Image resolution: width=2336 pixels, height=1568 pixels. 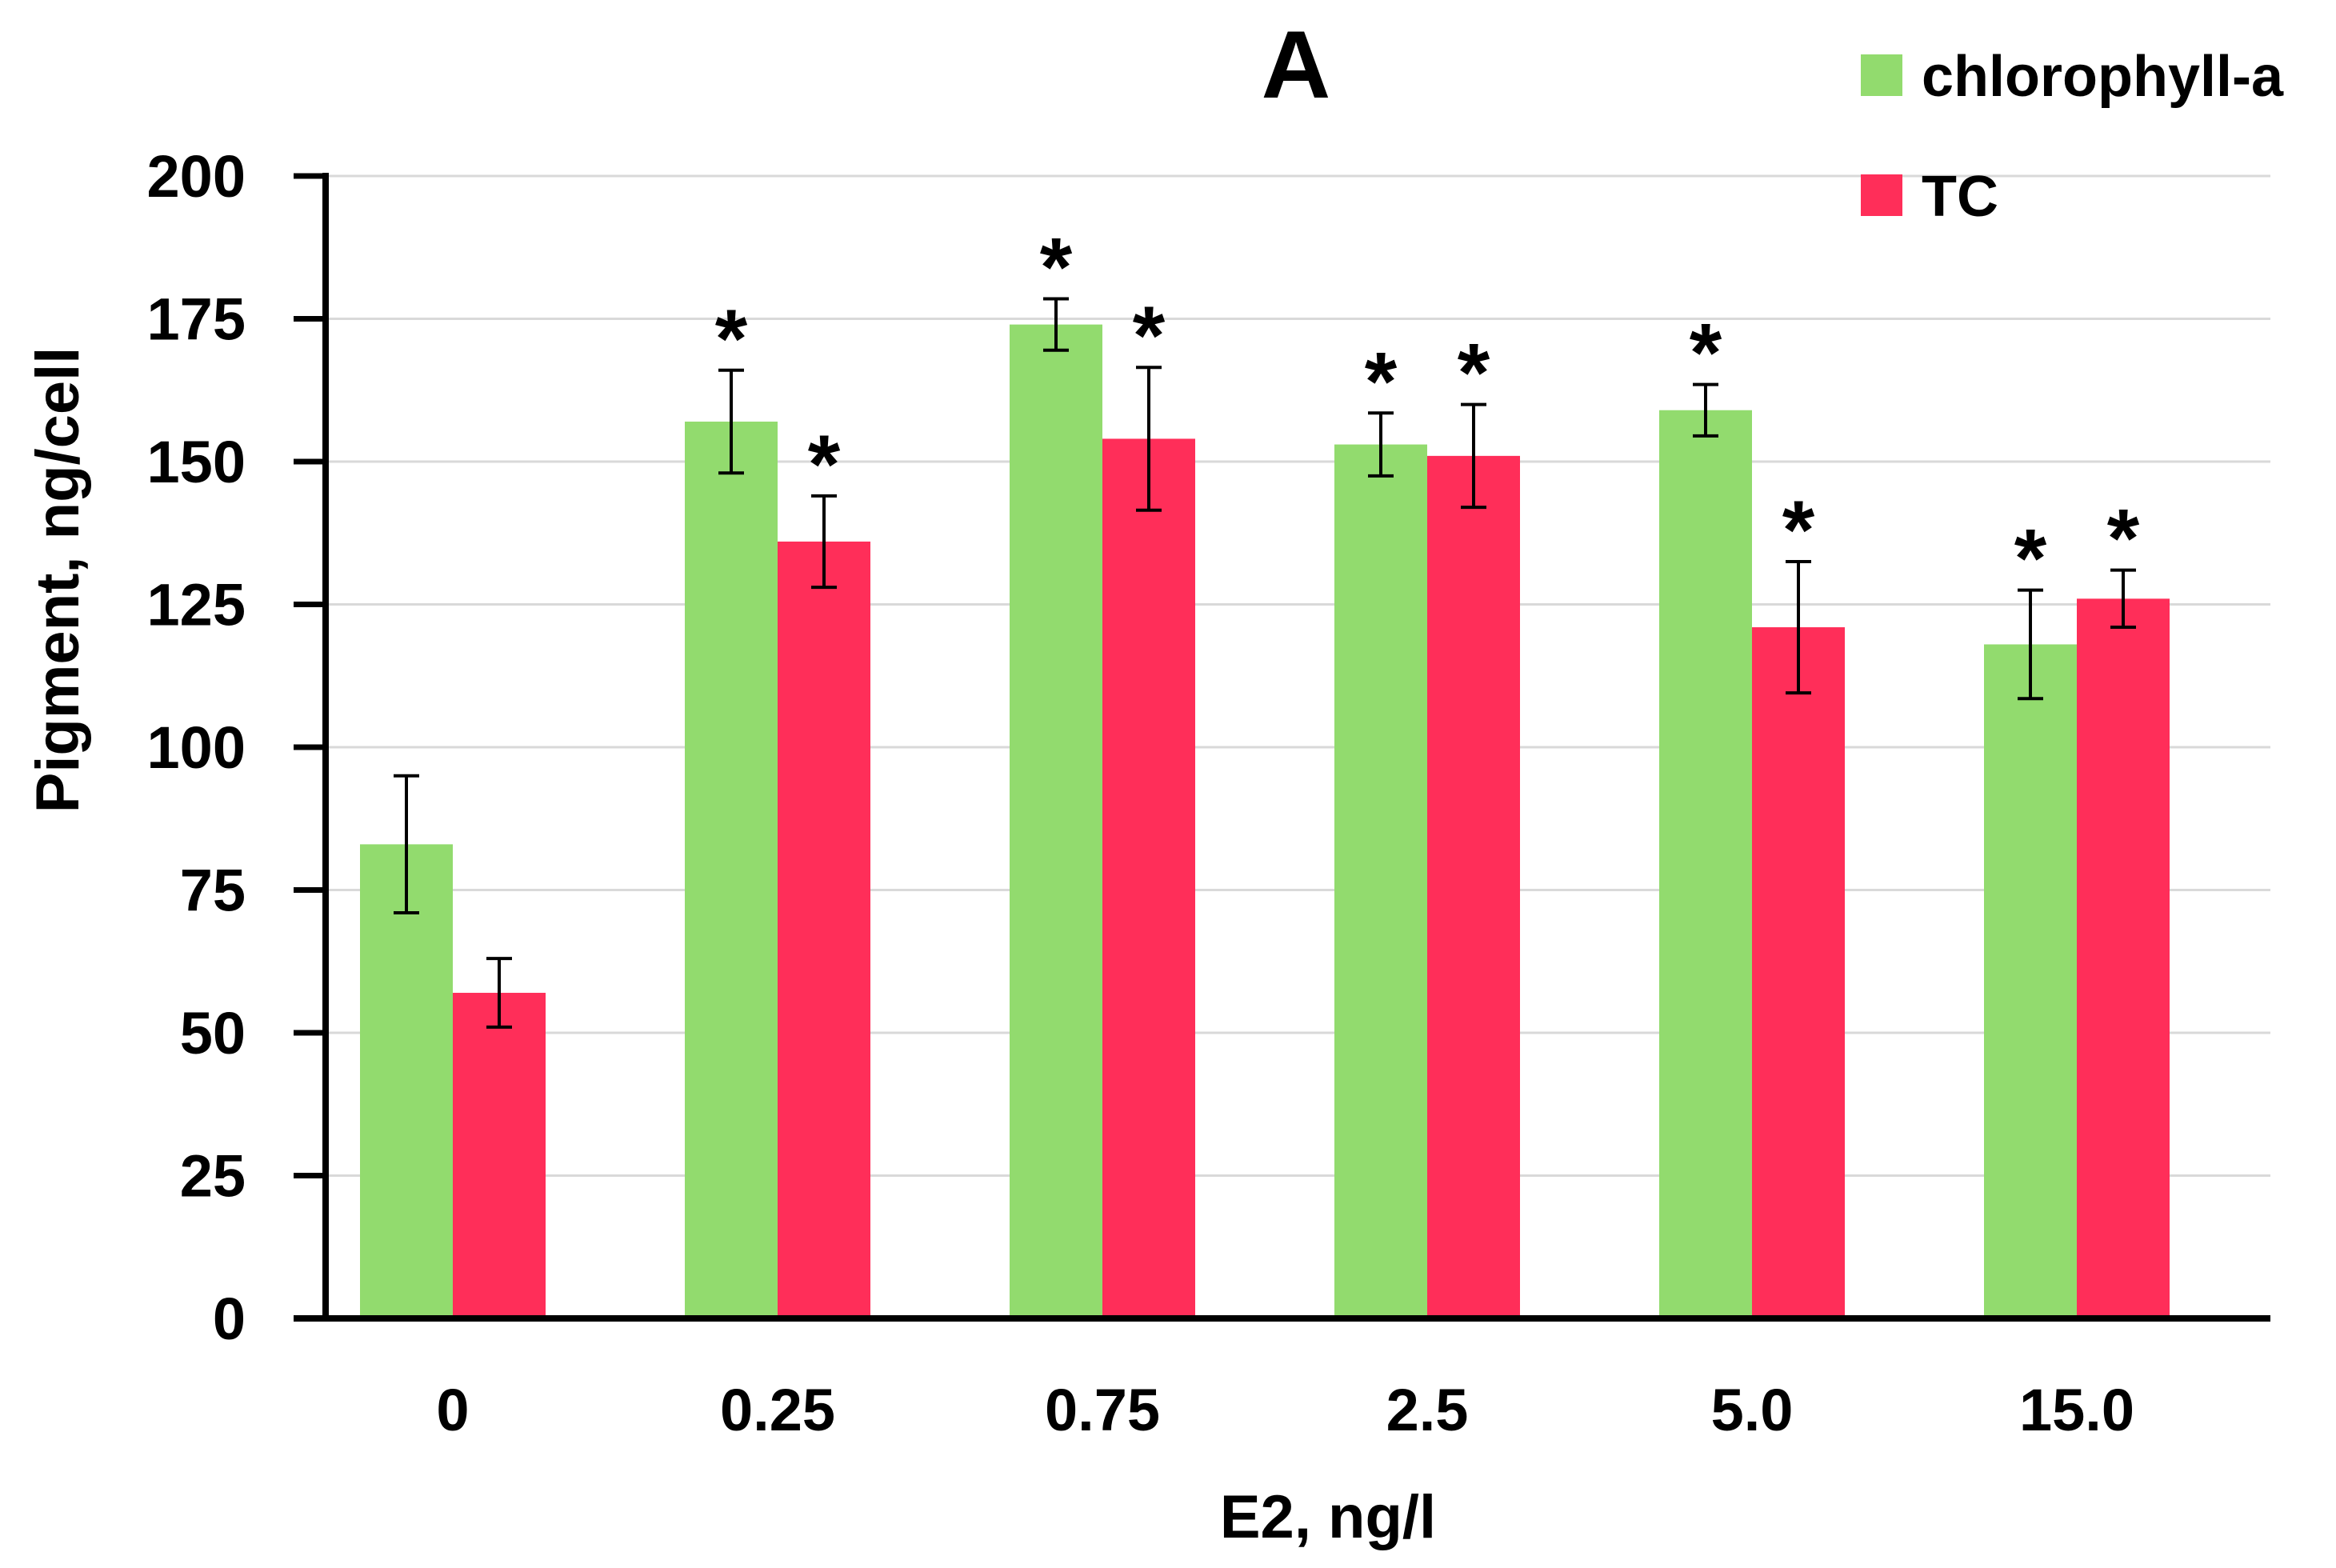 I want to click on y-tick-label-100: 100, so click(x=196, y=747).